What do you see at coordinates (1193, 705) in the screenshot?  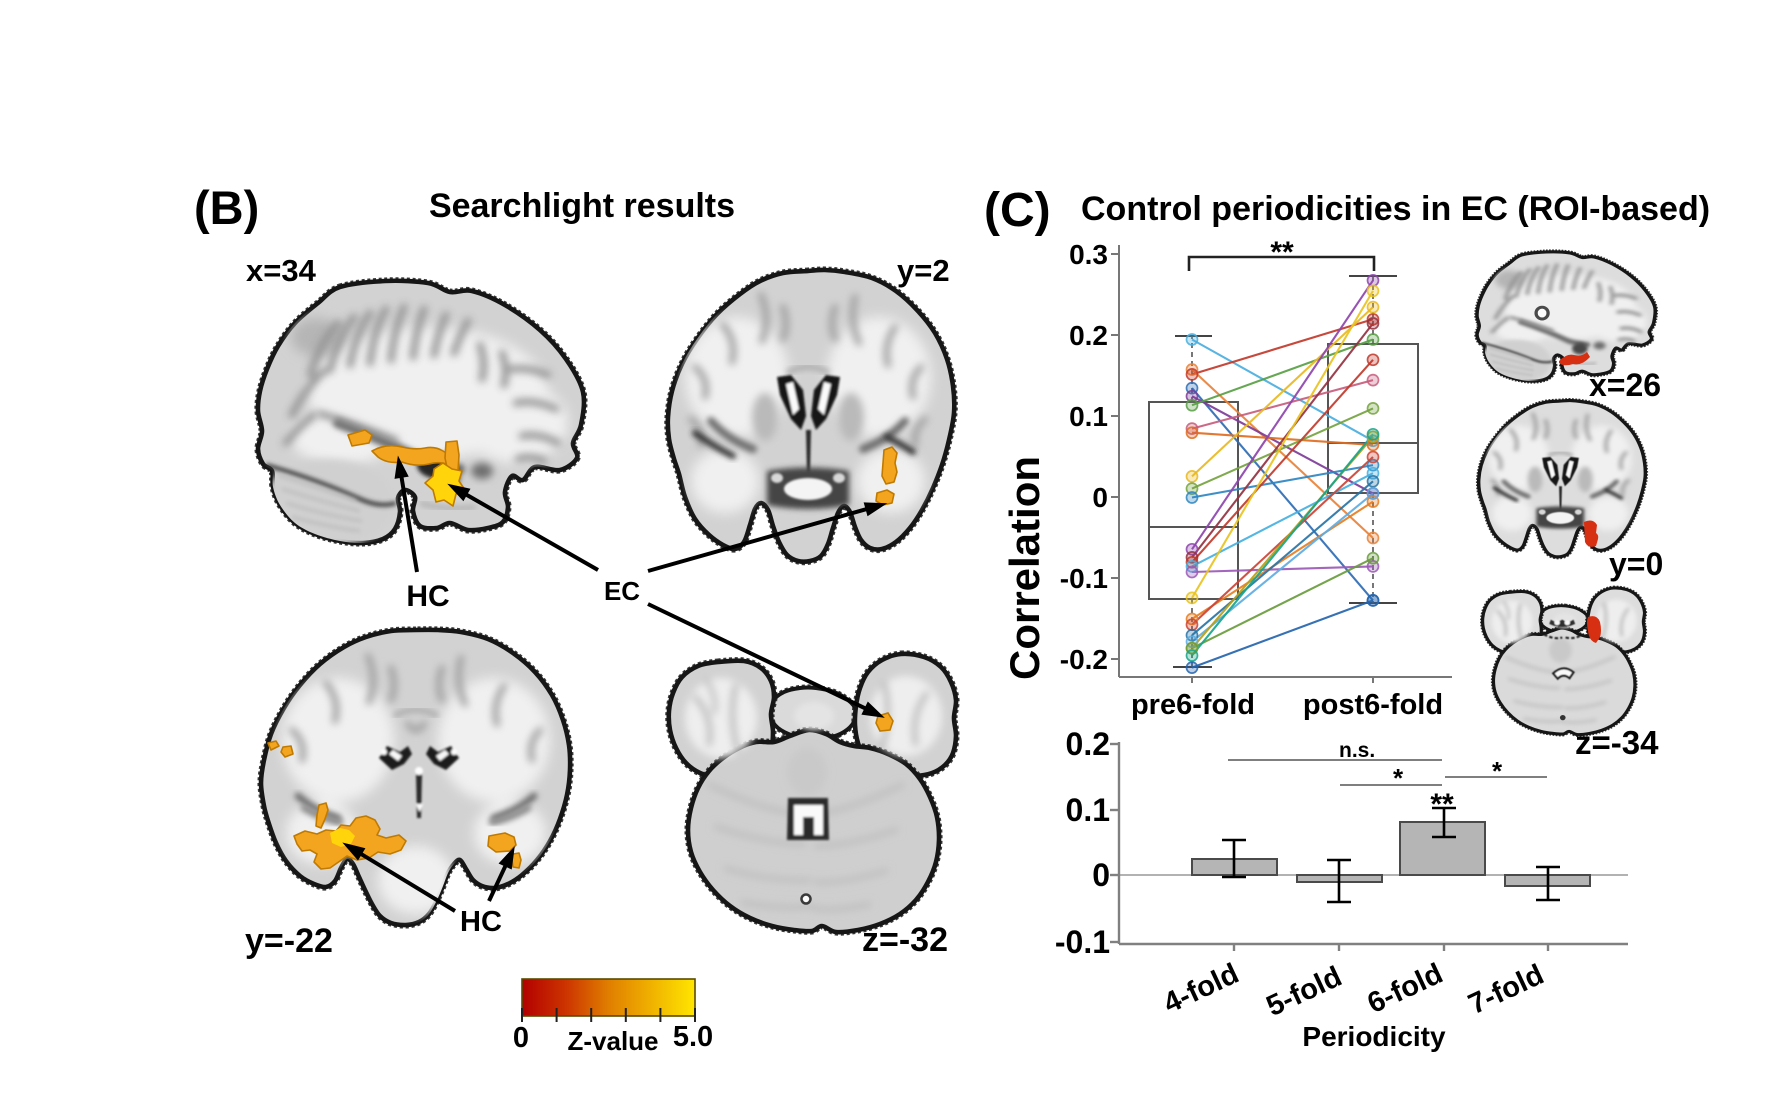 I see `svg-text: pre6-fold` at bounding box center [1193, 705].